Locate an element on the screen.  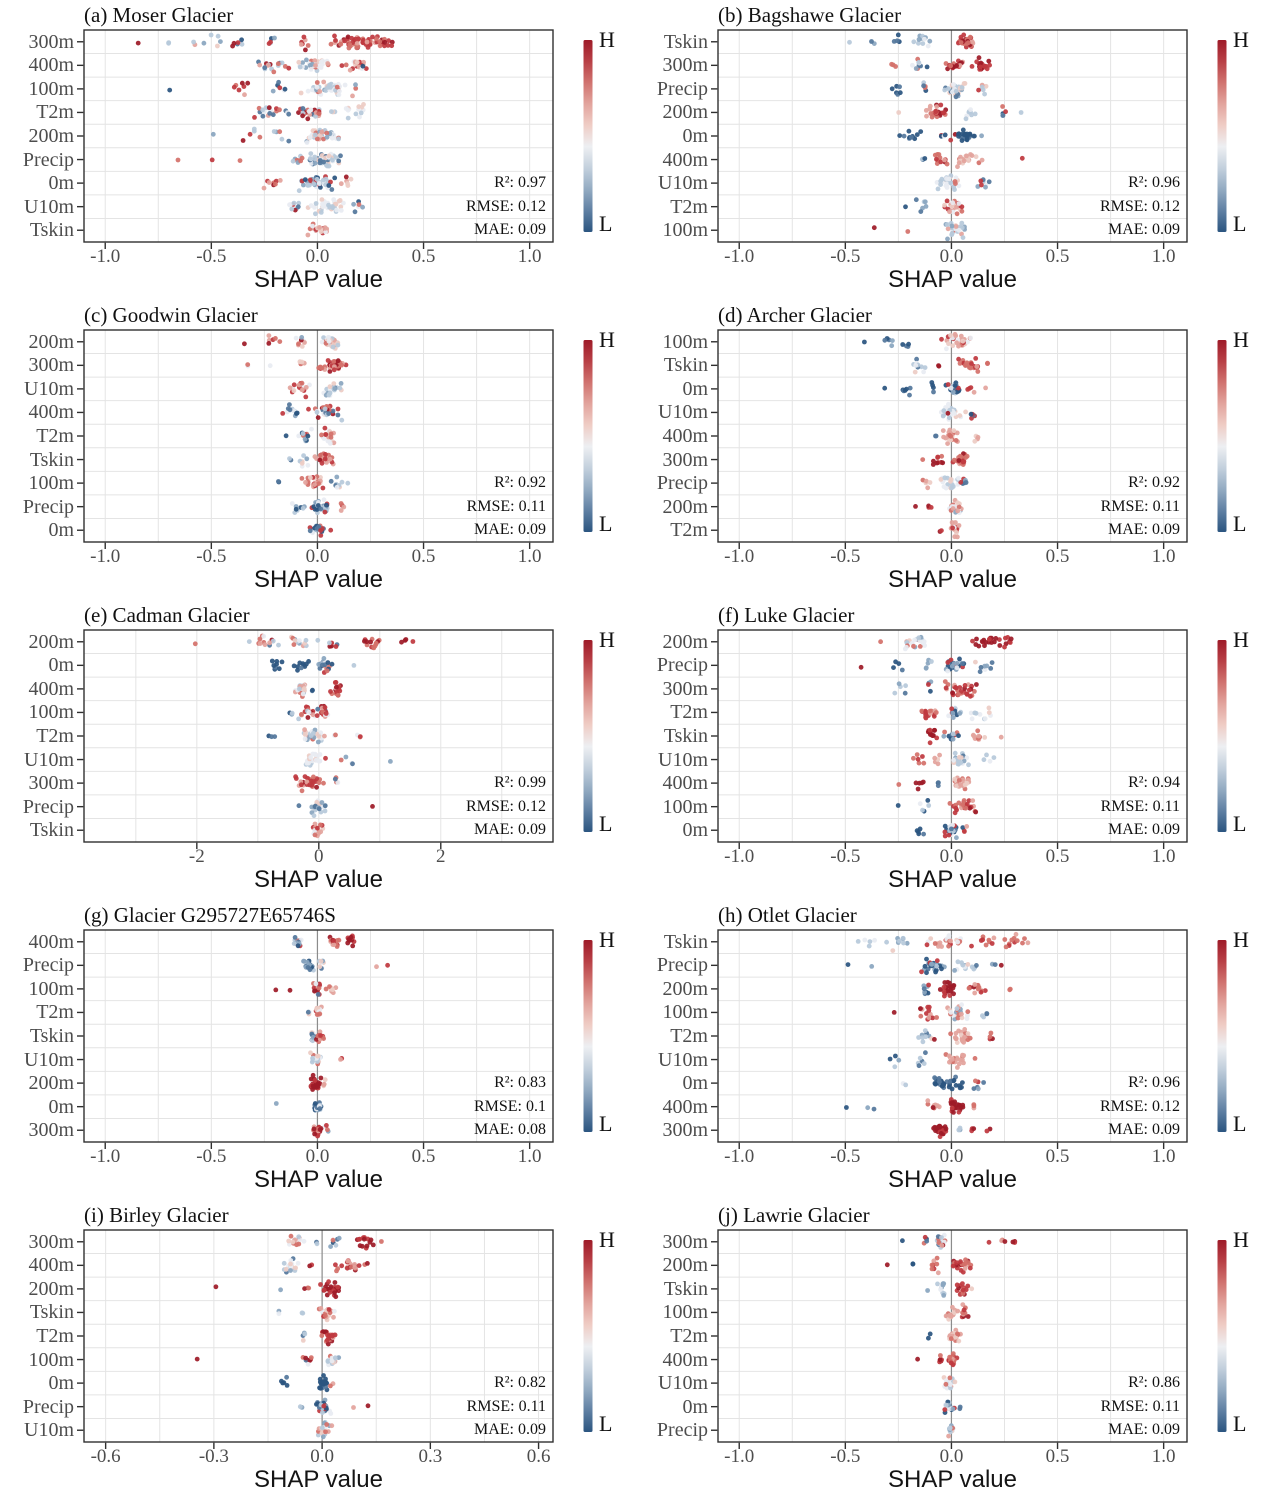
x-tick-label: 1.0 is located at coordinates (529, 256).